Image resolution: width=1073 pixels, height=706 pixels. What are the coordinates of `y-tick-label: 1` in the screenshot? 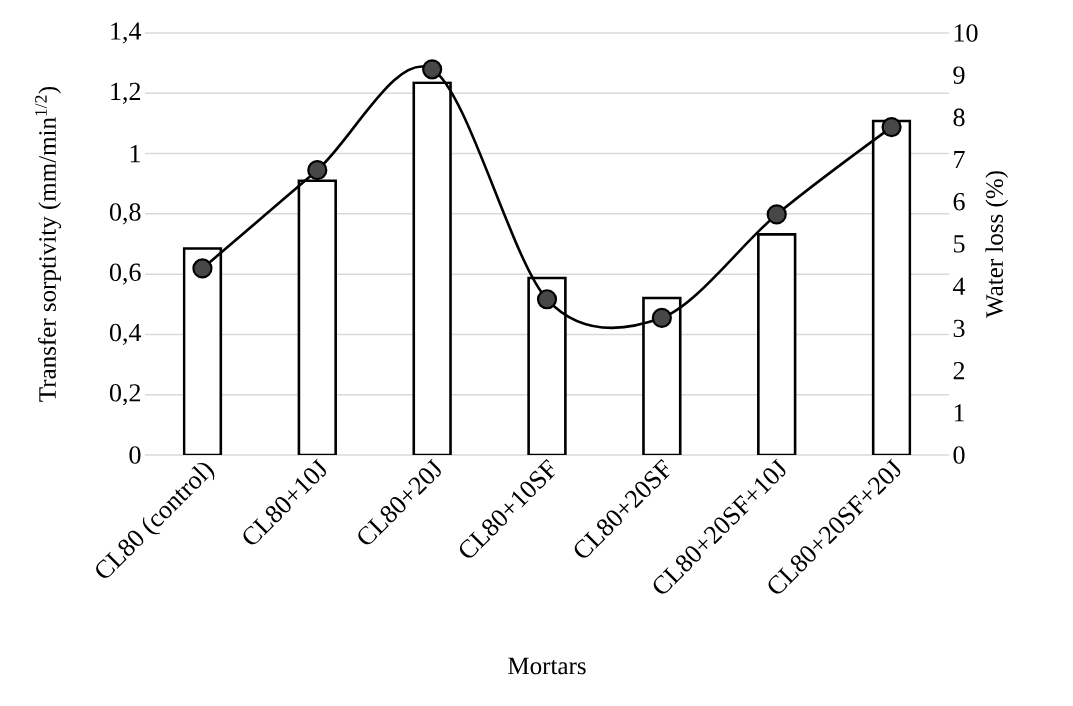 It's located at (135, 153).